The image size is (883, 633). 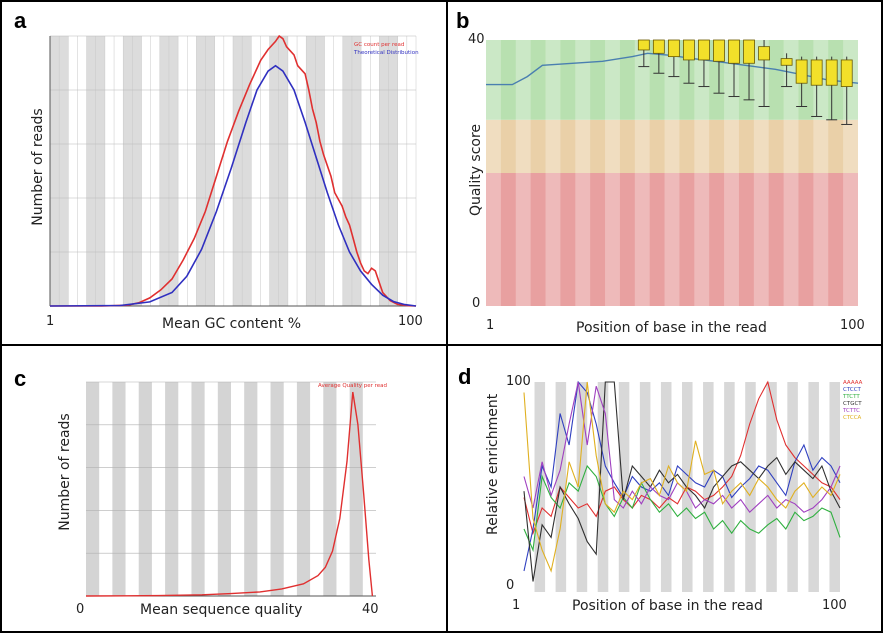 What do you see at coordinates (493, 464) in the screenshot?
I see `y-axis-label-d: Relative enrichment` at bounding box center [493, 464].